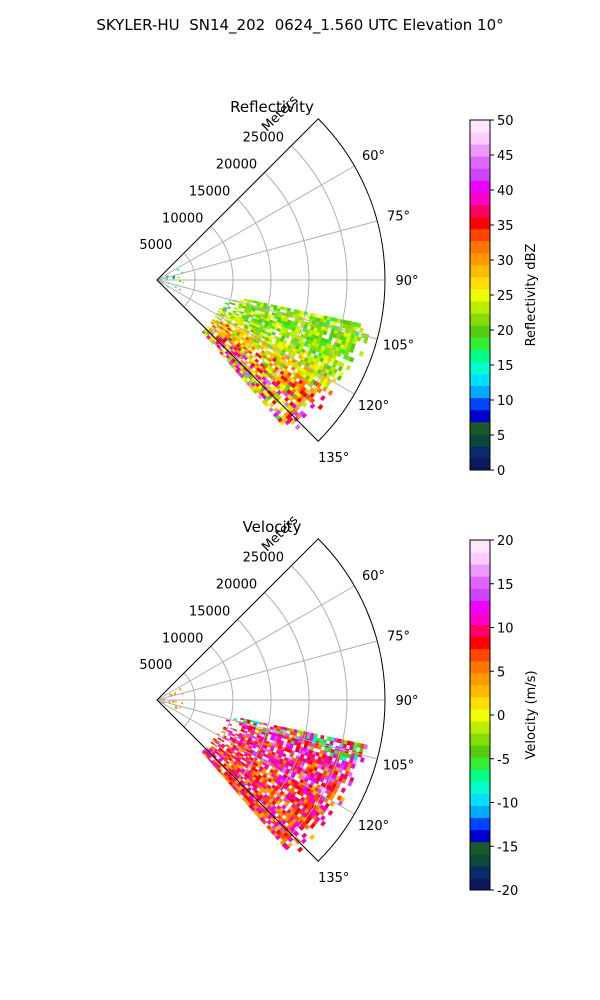 This screenshot has width=600, height=1000. I want to click on azimuth-tick-label: 135°, so click(333, 878).